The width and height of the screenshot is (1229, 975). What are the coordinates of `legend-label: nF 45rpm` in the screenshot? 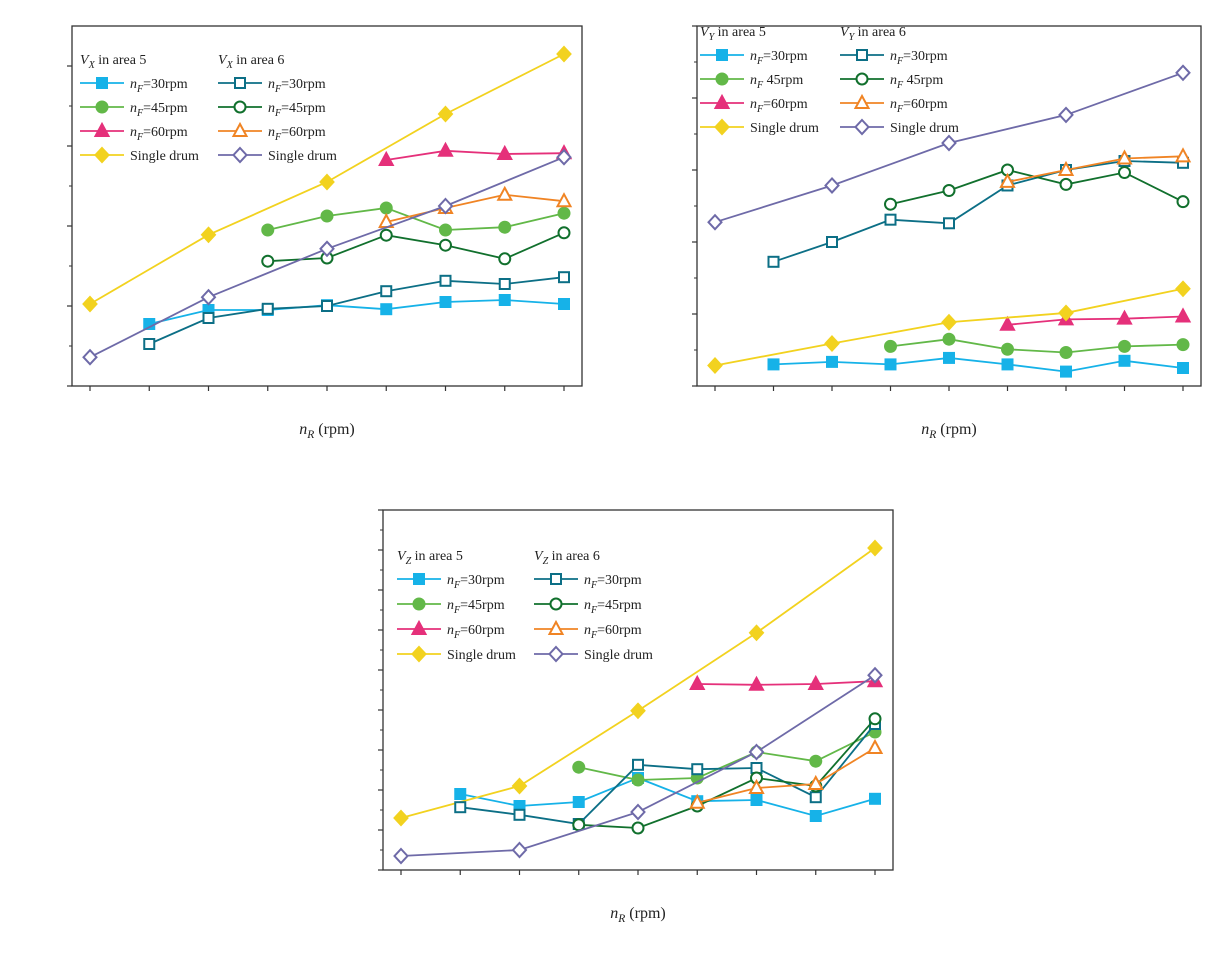 It's located at (916, 82).